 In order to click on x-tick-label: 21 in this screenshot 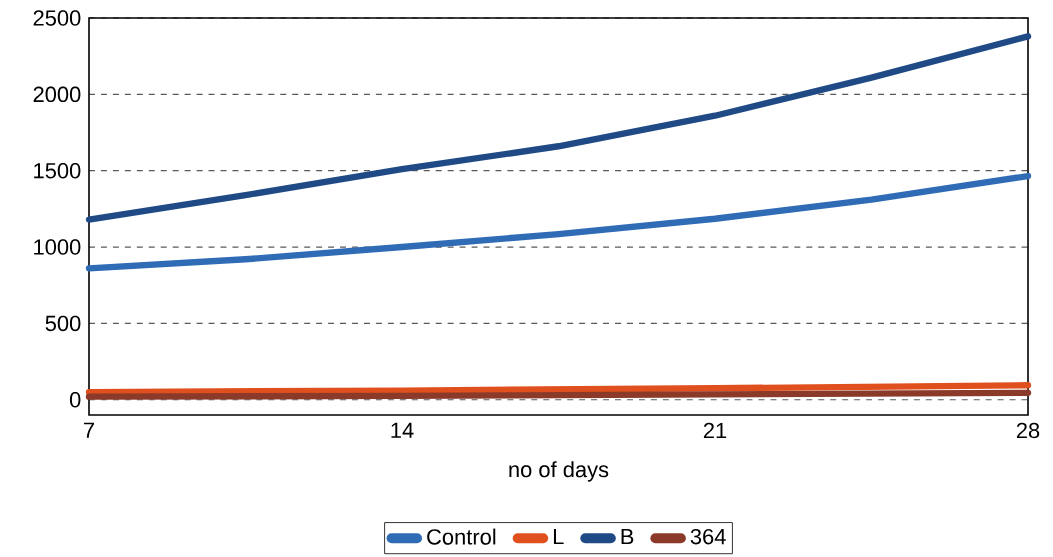, I will do `click(715, 430)`.